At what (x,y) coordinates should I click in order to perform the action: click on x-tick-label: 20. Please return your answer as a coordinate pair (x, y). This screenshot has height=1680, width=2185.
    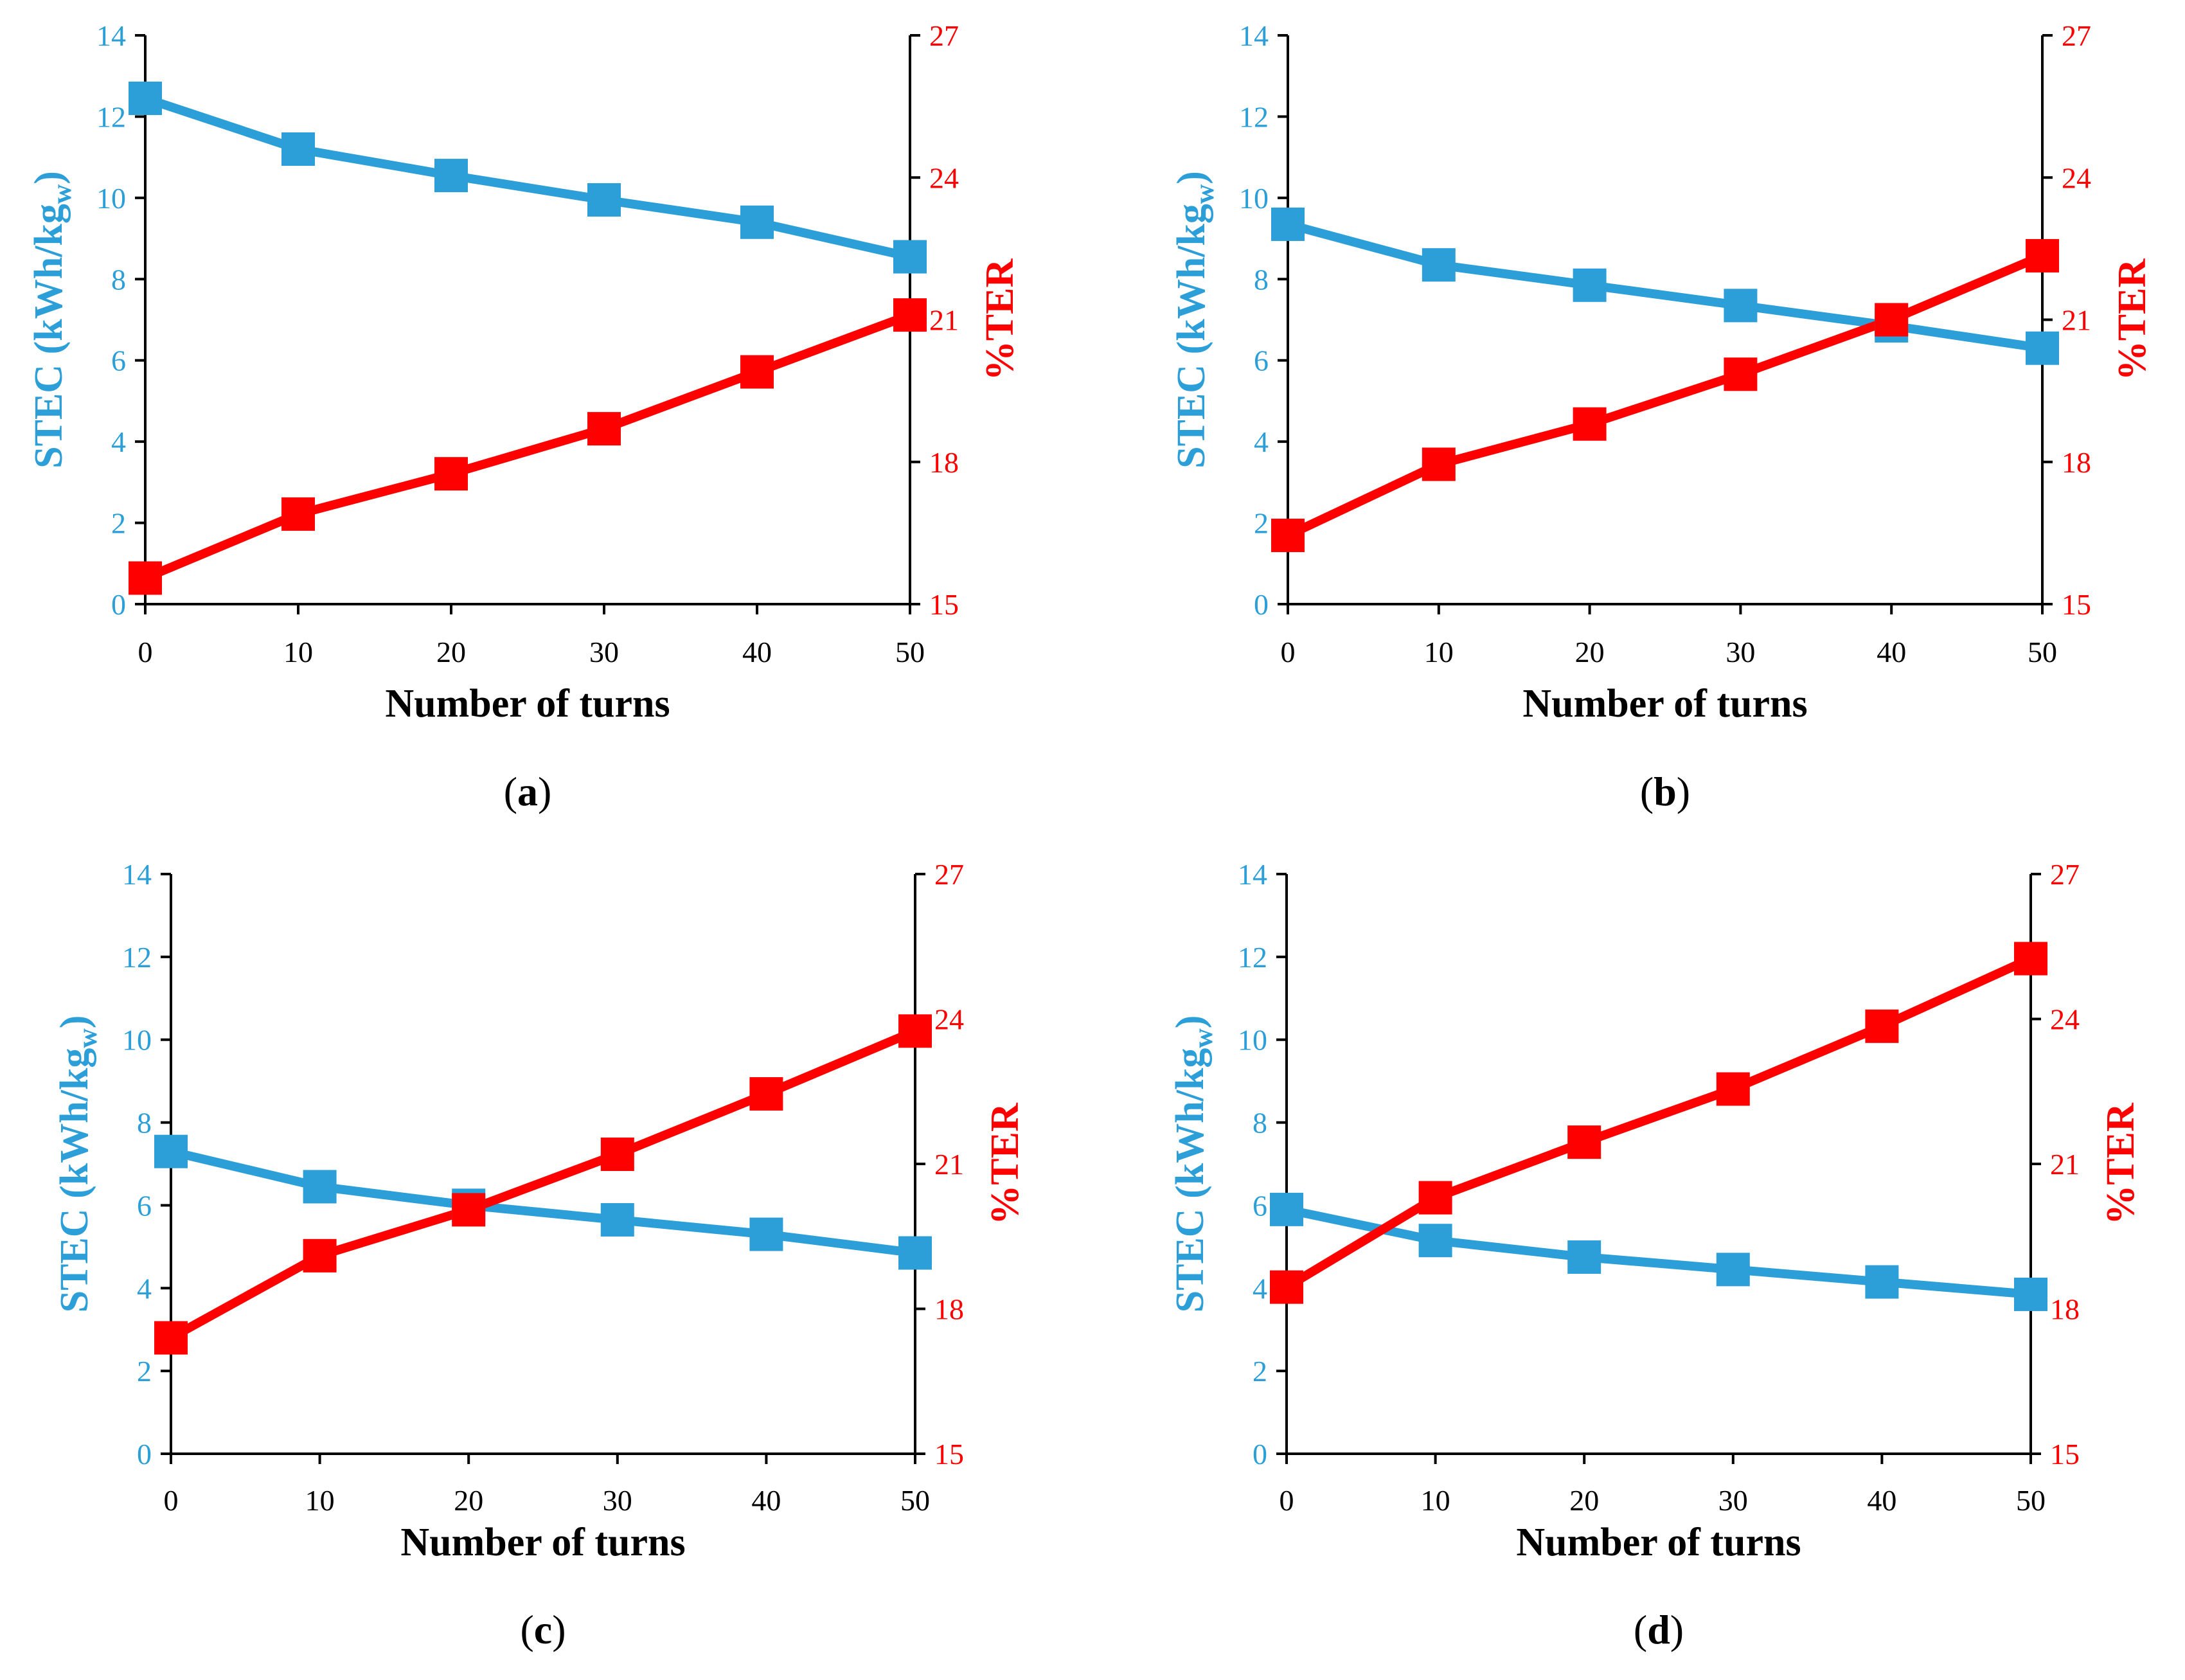
    Looking at the image, I should click on (469, 1500).